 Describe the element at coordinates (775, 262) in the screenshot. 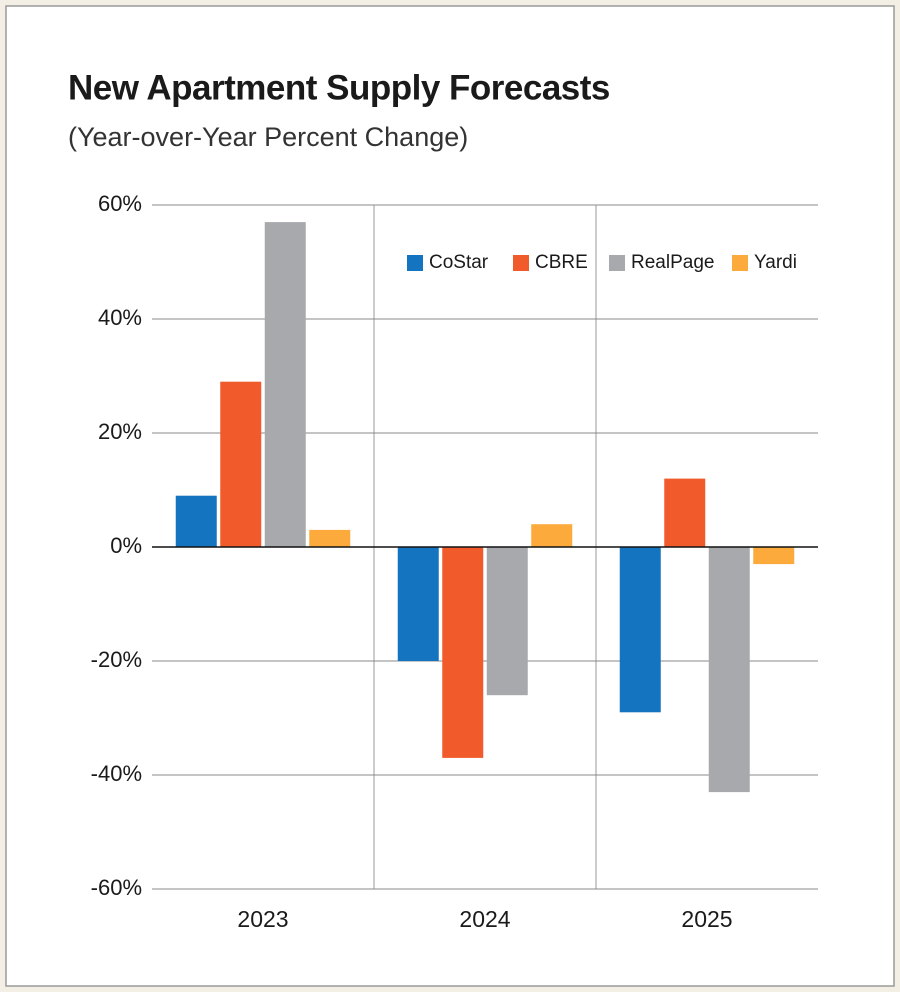

I see `legend-label: Yardi` at that location.